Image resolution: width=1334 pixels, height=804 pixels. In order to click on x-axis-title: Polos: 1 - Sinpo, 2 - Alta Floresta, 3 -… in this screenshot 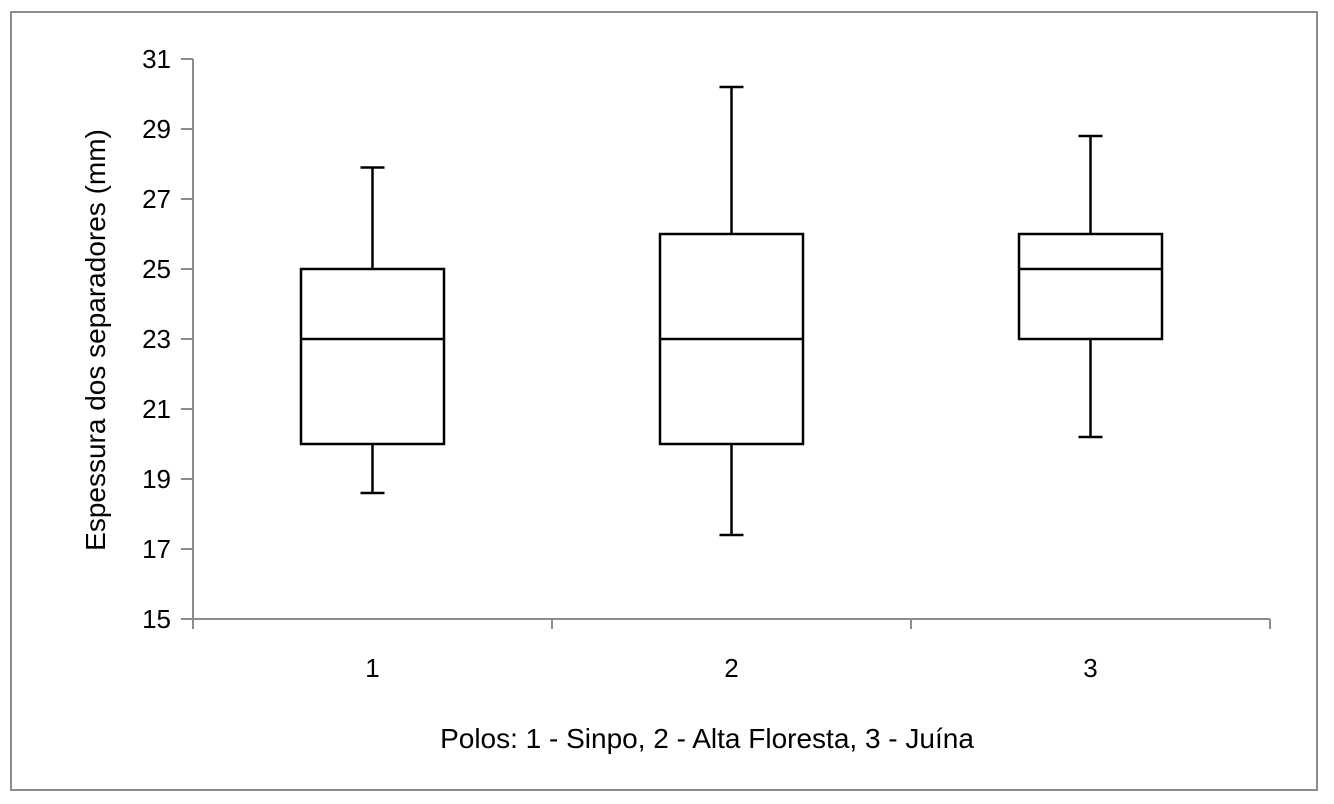, I will do `click(707, 738)`.